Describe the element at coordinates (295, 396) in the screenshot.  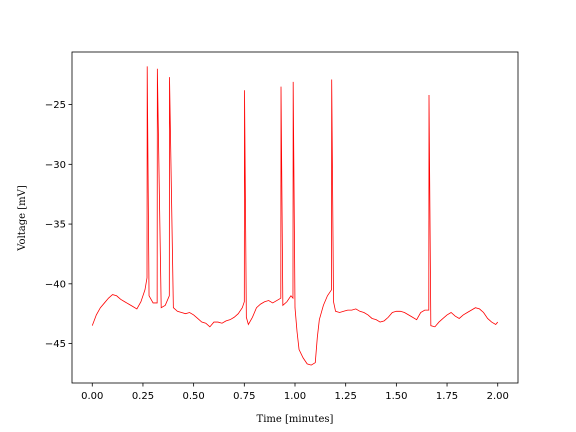
I see `x-tick-label: 1.00` at that location.